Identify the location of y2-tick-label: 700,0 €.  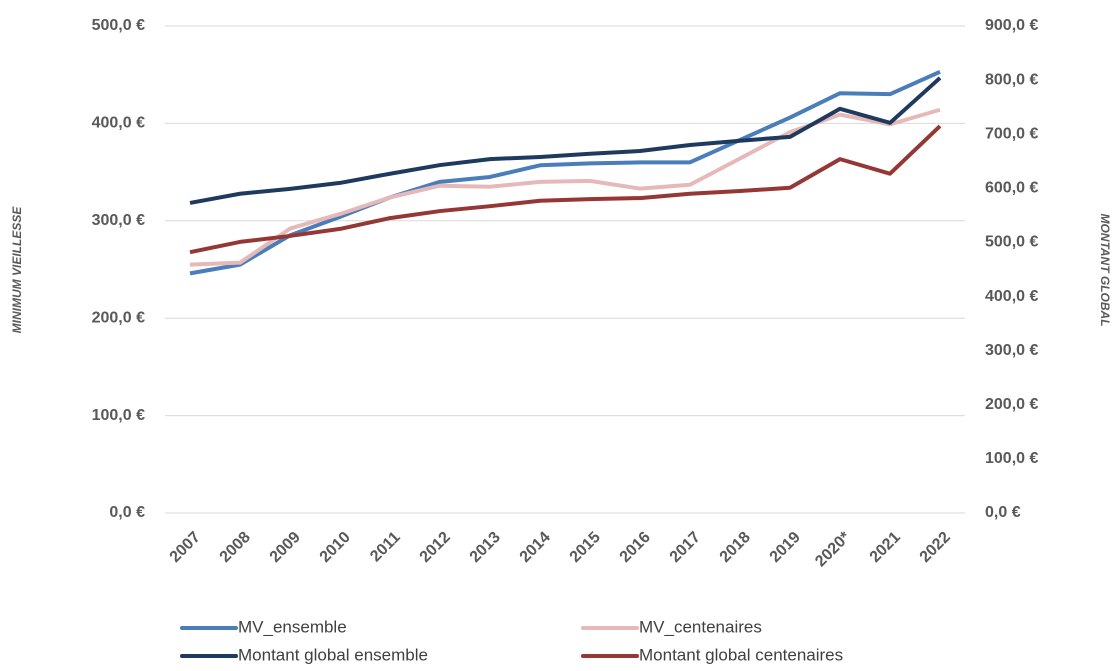
(1011, 133).